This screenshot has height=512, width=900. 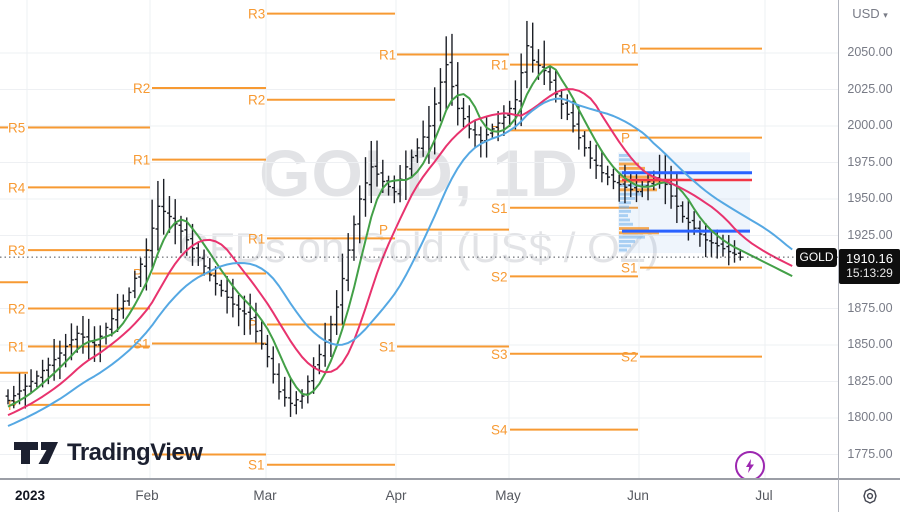 What do you see at coordinates (30, 495) in the screenshot?
I see `time-axis-tick: 2023` at bounding box center [30, 495].